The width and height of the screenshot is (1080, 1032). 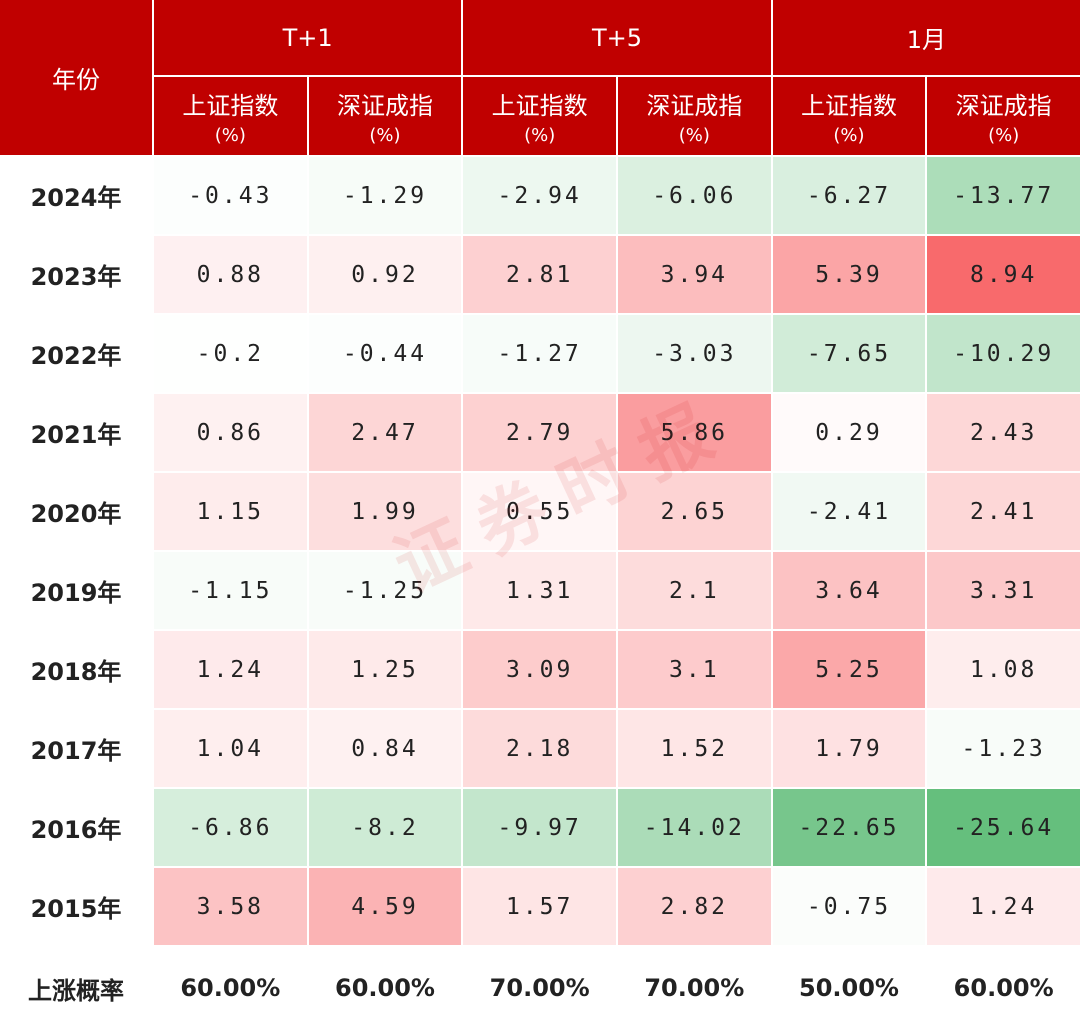 What do you see at coordinates (617, 37) in the screenshot?
I see `header-group: T+5` at bounding box center [617, 37].